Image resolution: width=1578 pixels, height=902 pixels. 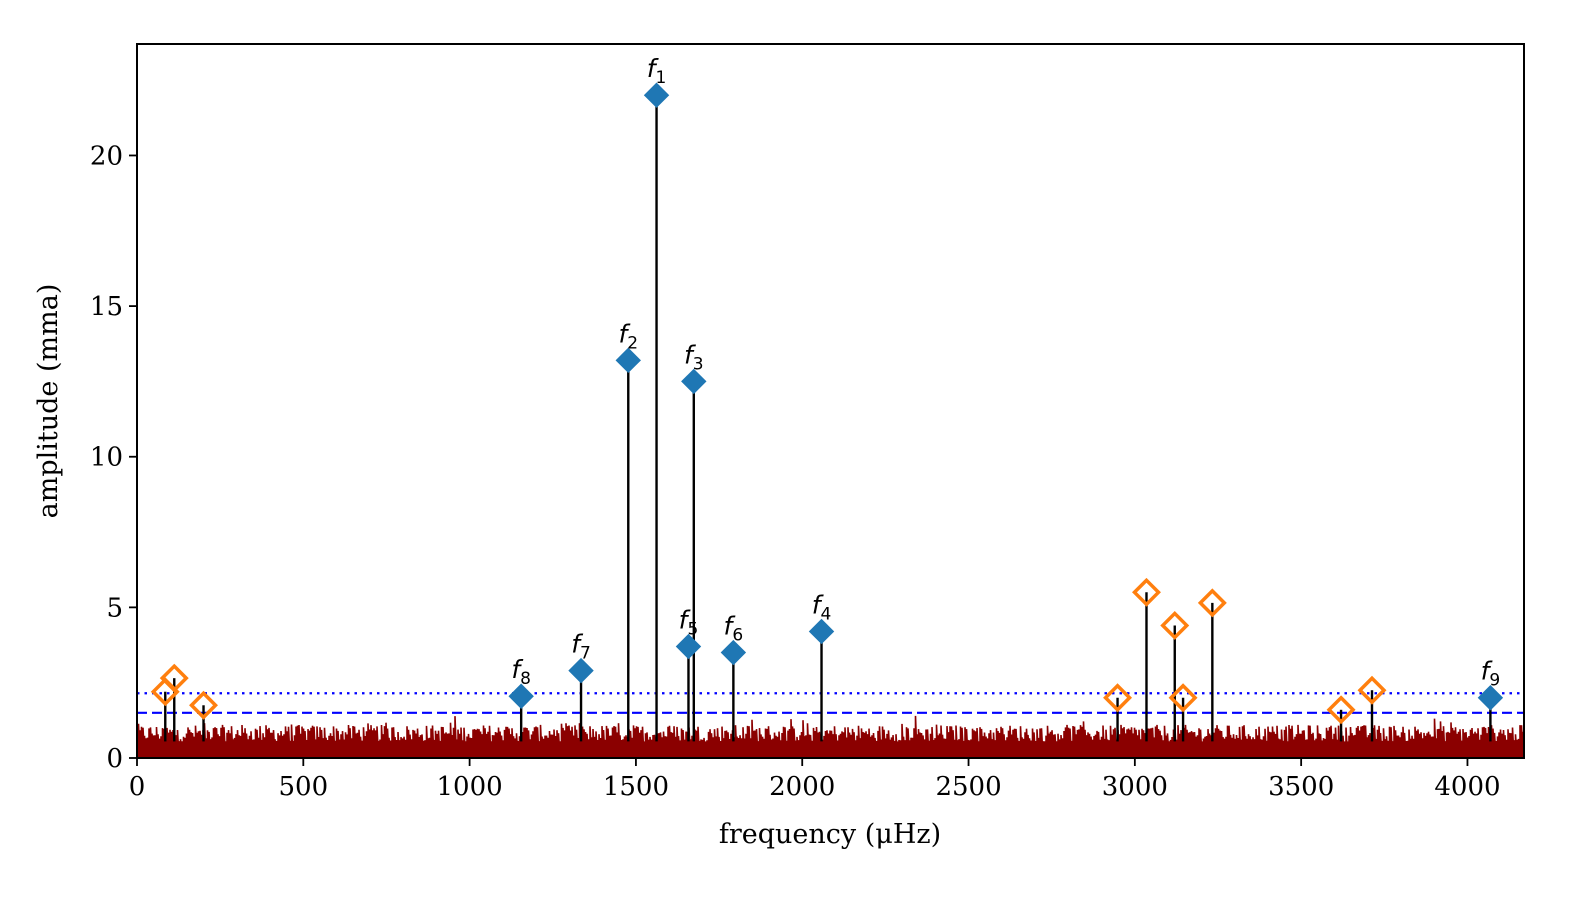 What do you see at coordinates (106, 156) in the screenshot?
I see `y-tick-label: 20` at bounding box center [106, 156].